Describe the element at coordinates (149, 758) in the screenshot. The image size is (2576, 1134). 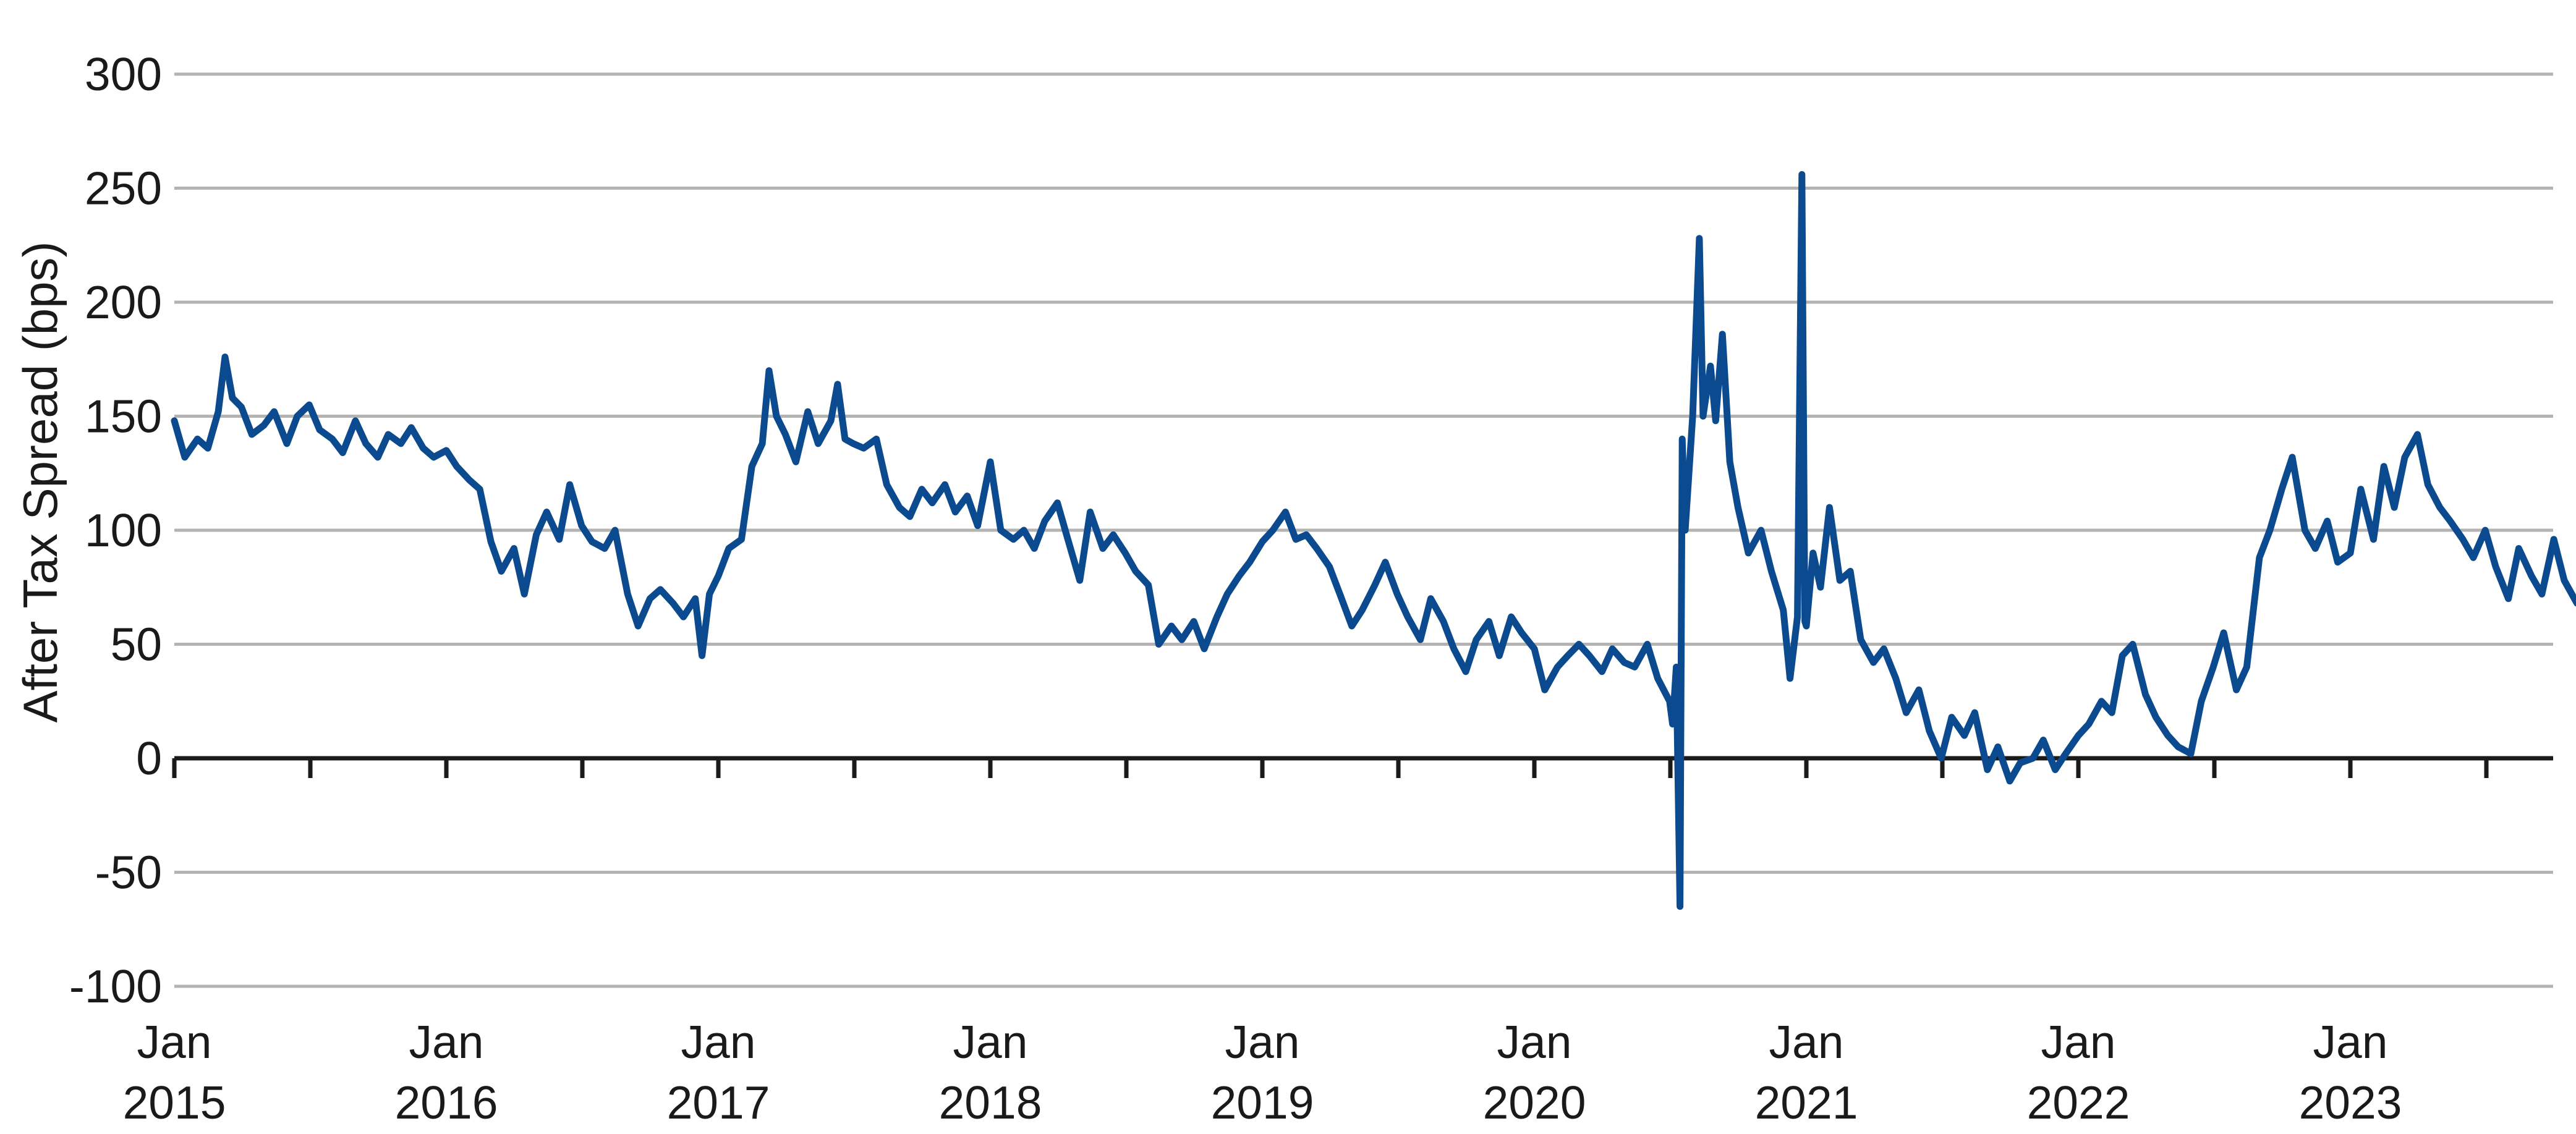
I see `y-tick-label: 0` at that location.